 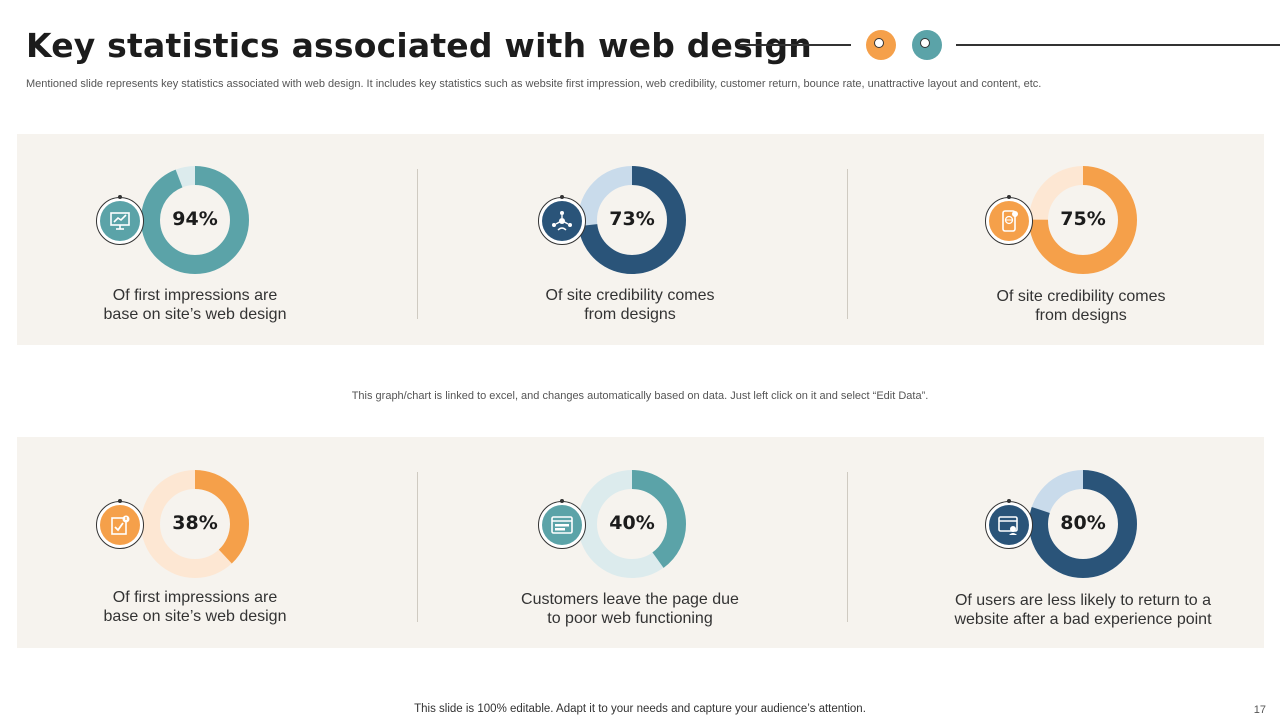 I want to click on title-rule-right, so click(x=1118, y=45).